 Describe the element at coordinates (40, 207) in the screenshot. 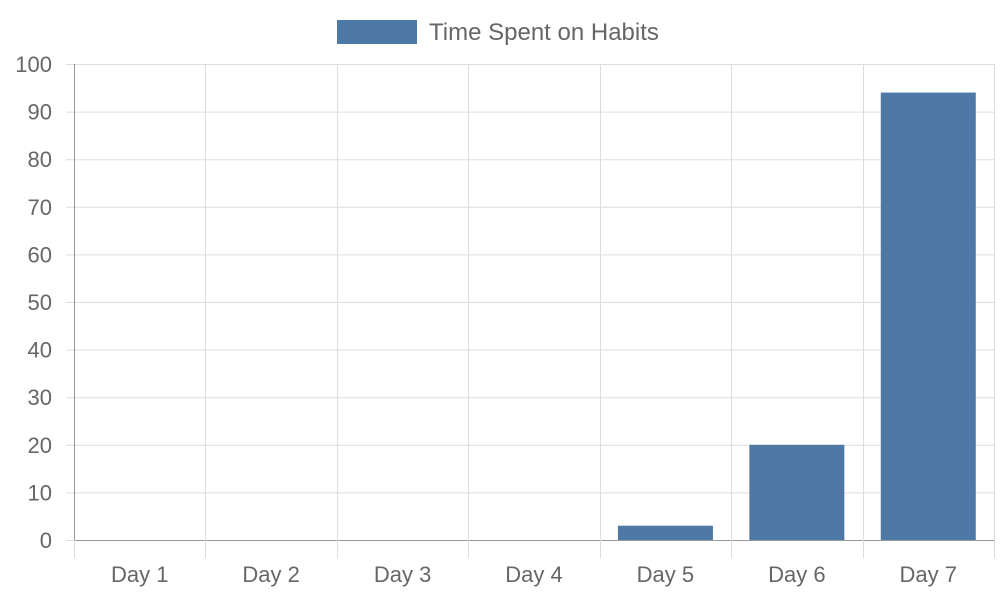

I see `y-tick-label: 70` at that location.